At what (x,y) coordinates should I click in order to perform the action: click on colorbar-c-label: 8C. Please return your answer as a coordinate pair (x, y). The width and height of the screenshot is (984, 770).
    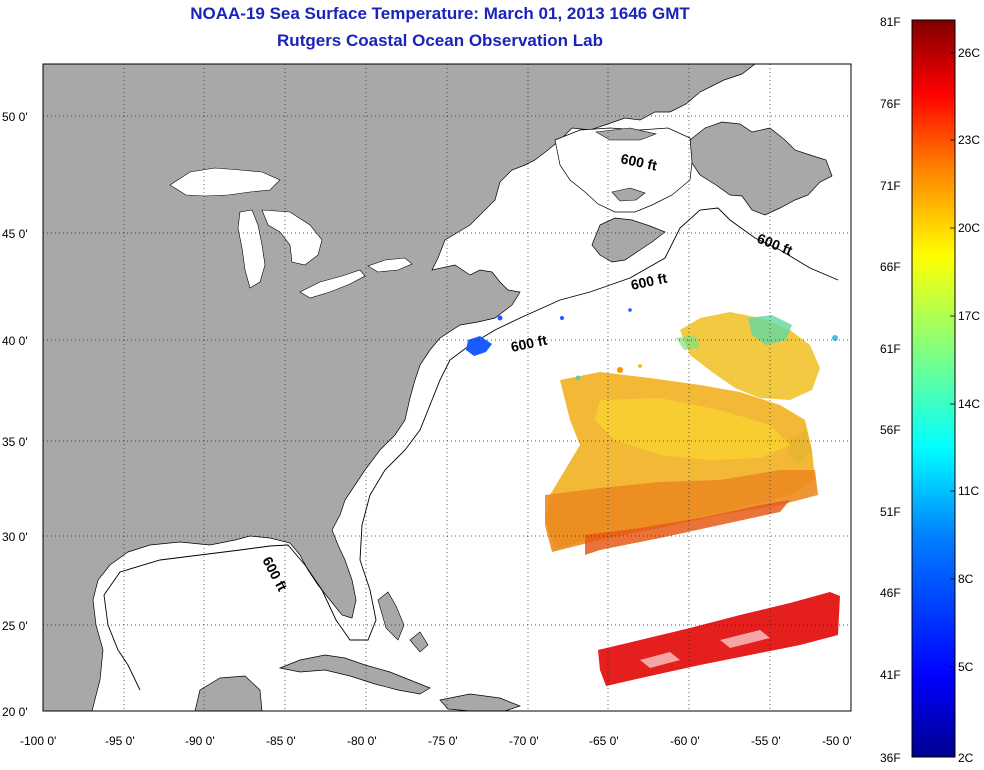
    Looking at the image, I should click on (966, 579).